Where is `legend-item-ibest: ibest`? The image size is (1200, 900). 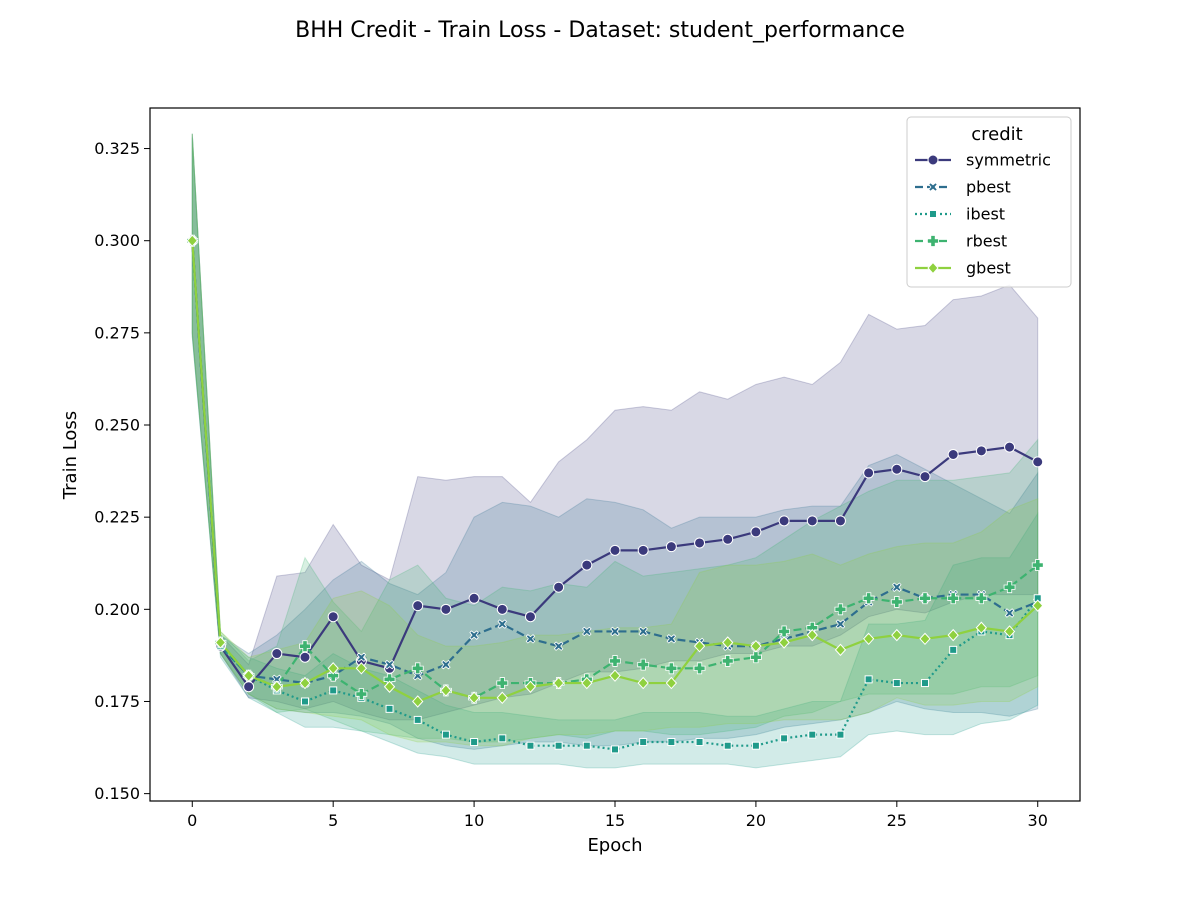 legend-item-ibest: ibest is located at coordinates (960, 214).